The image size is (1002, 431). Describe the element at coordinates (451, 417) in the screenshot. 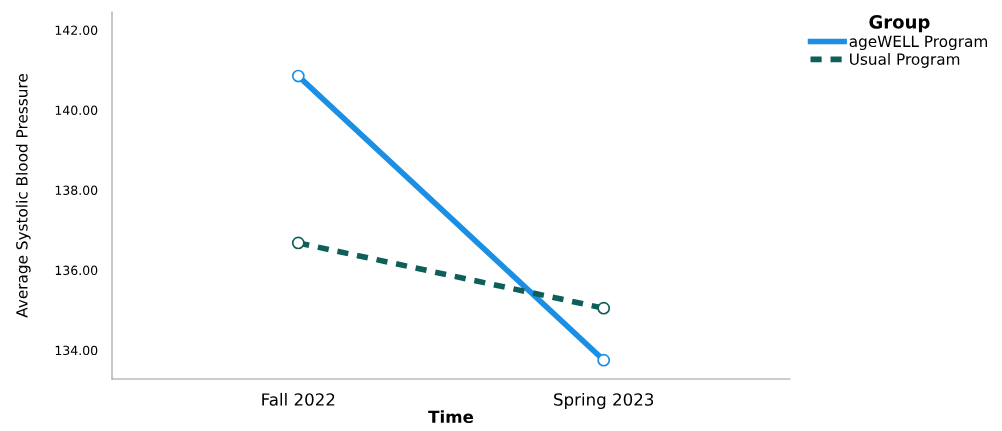

I see `x-axis-title: Time` at that location.